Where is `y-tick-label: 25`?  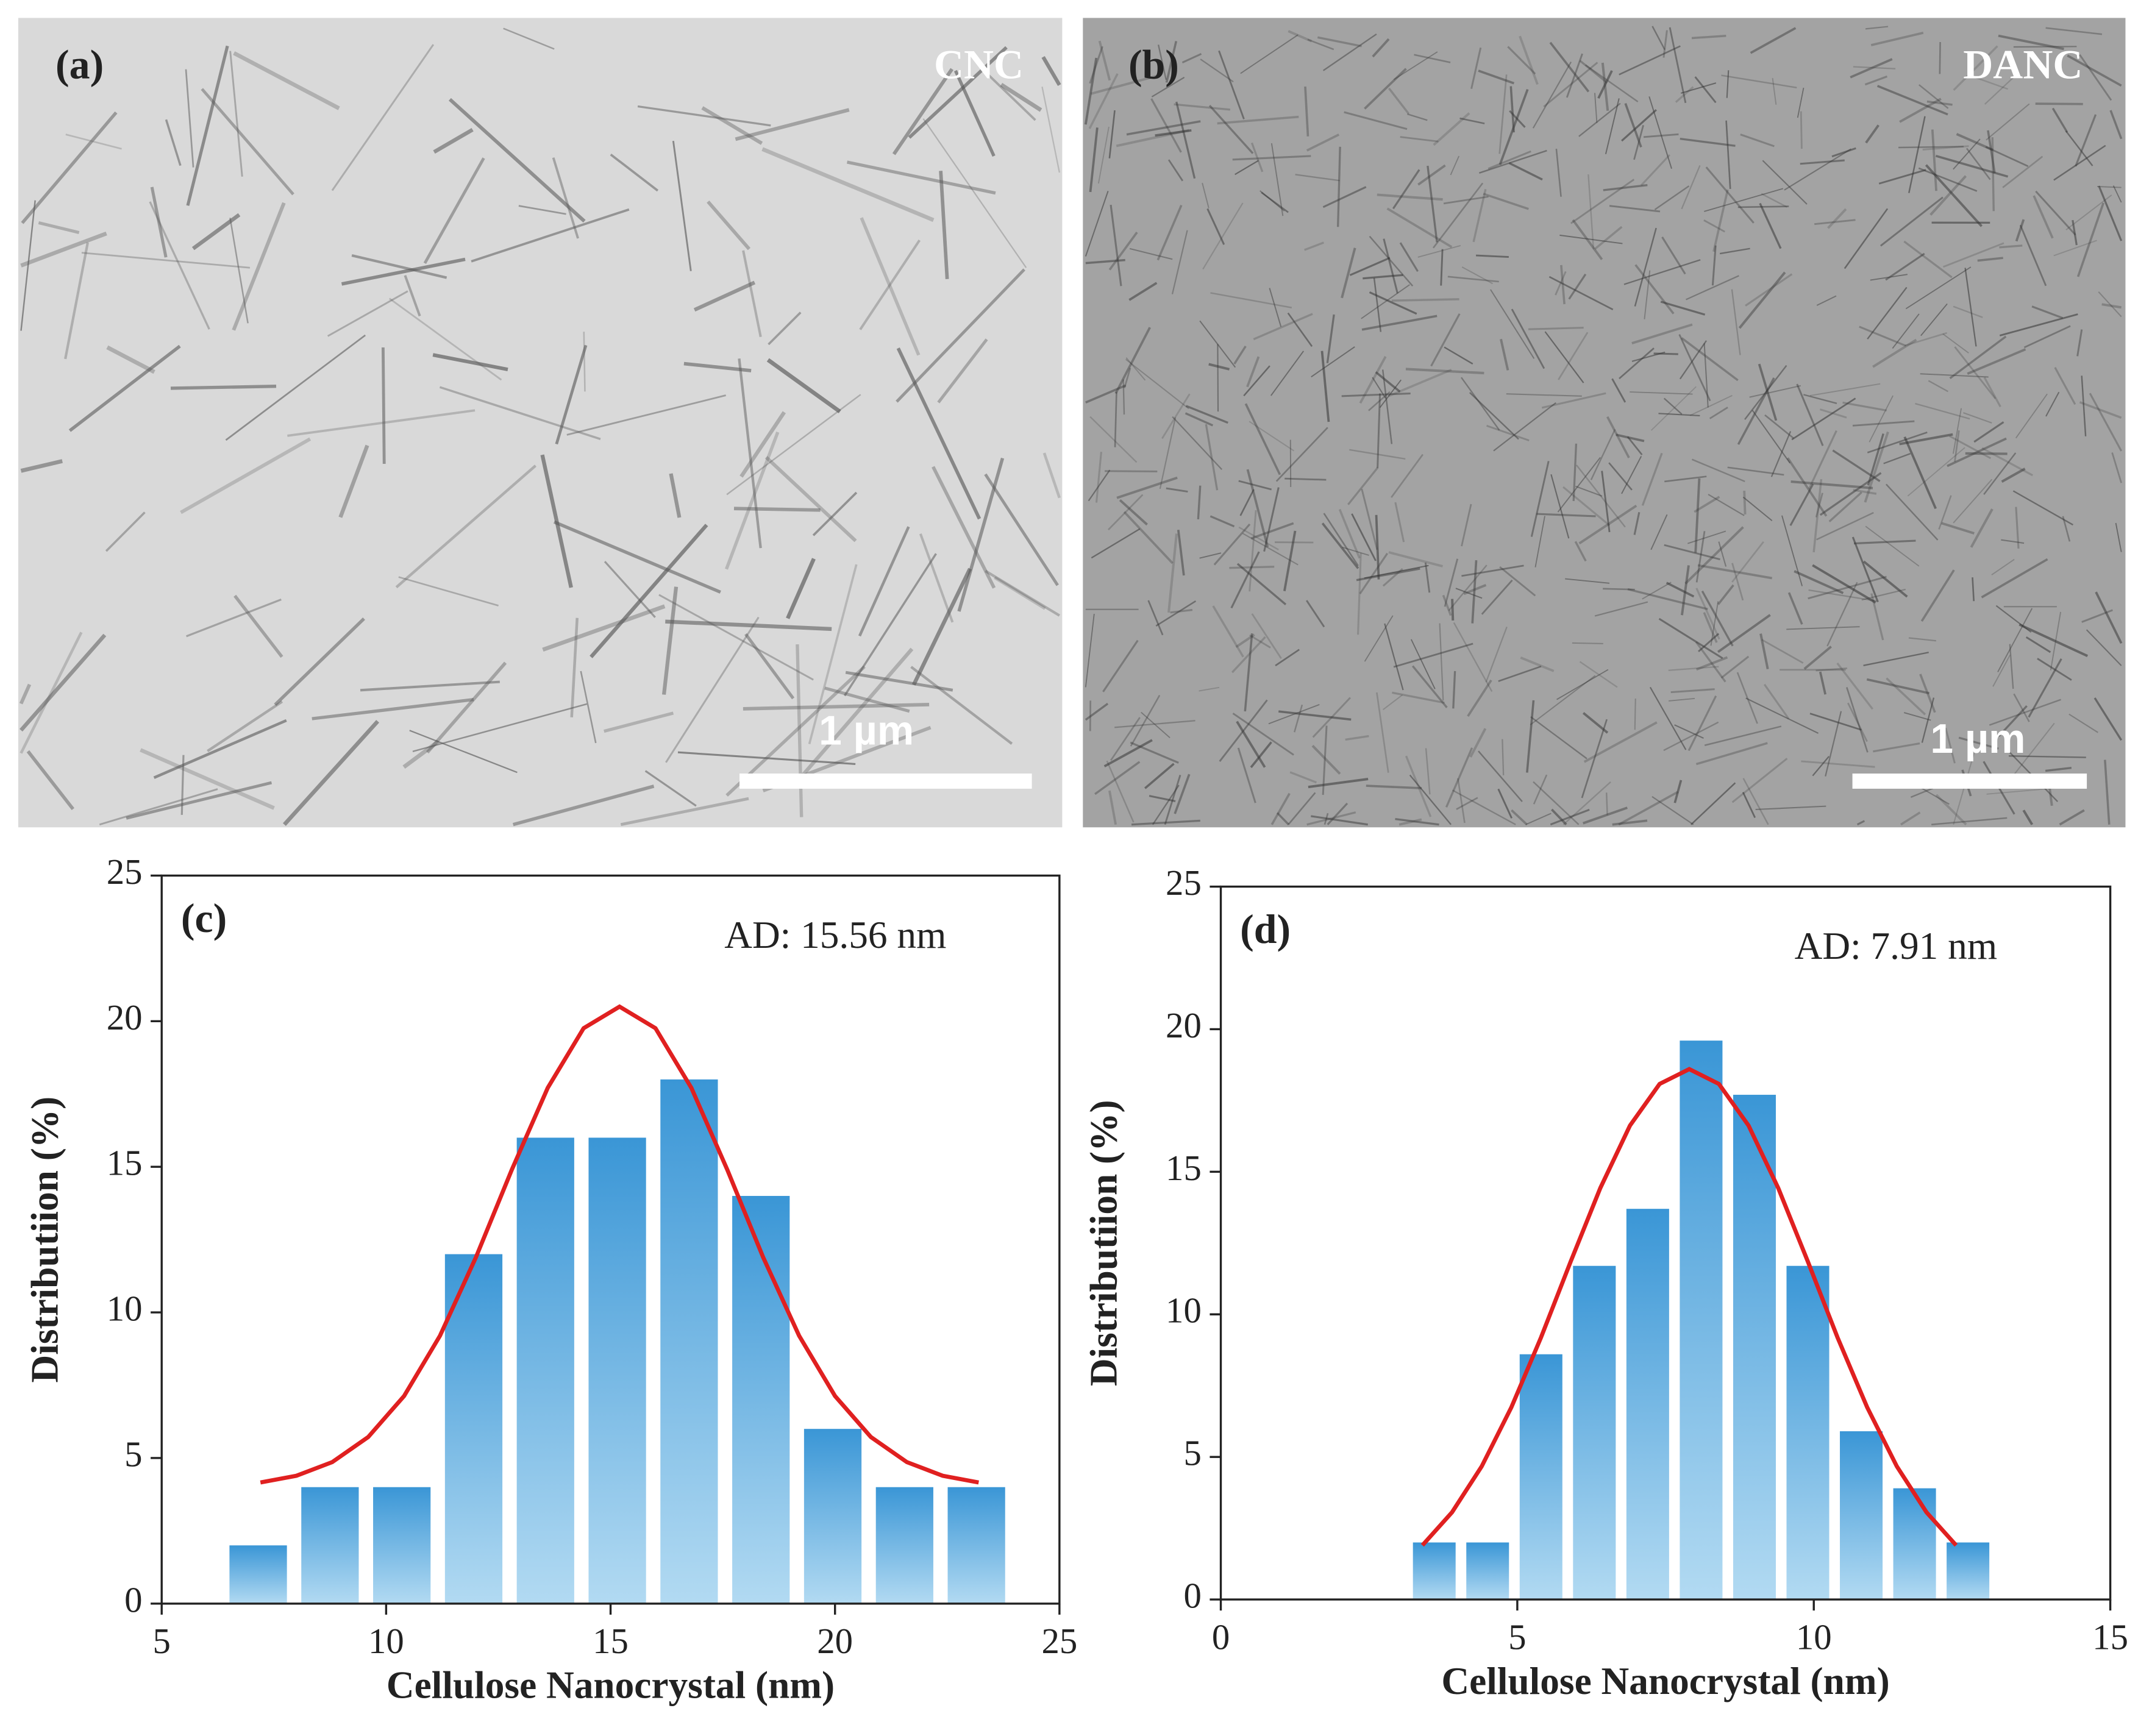 y-tick-label: 25 is located at coordinates (1184, 883).